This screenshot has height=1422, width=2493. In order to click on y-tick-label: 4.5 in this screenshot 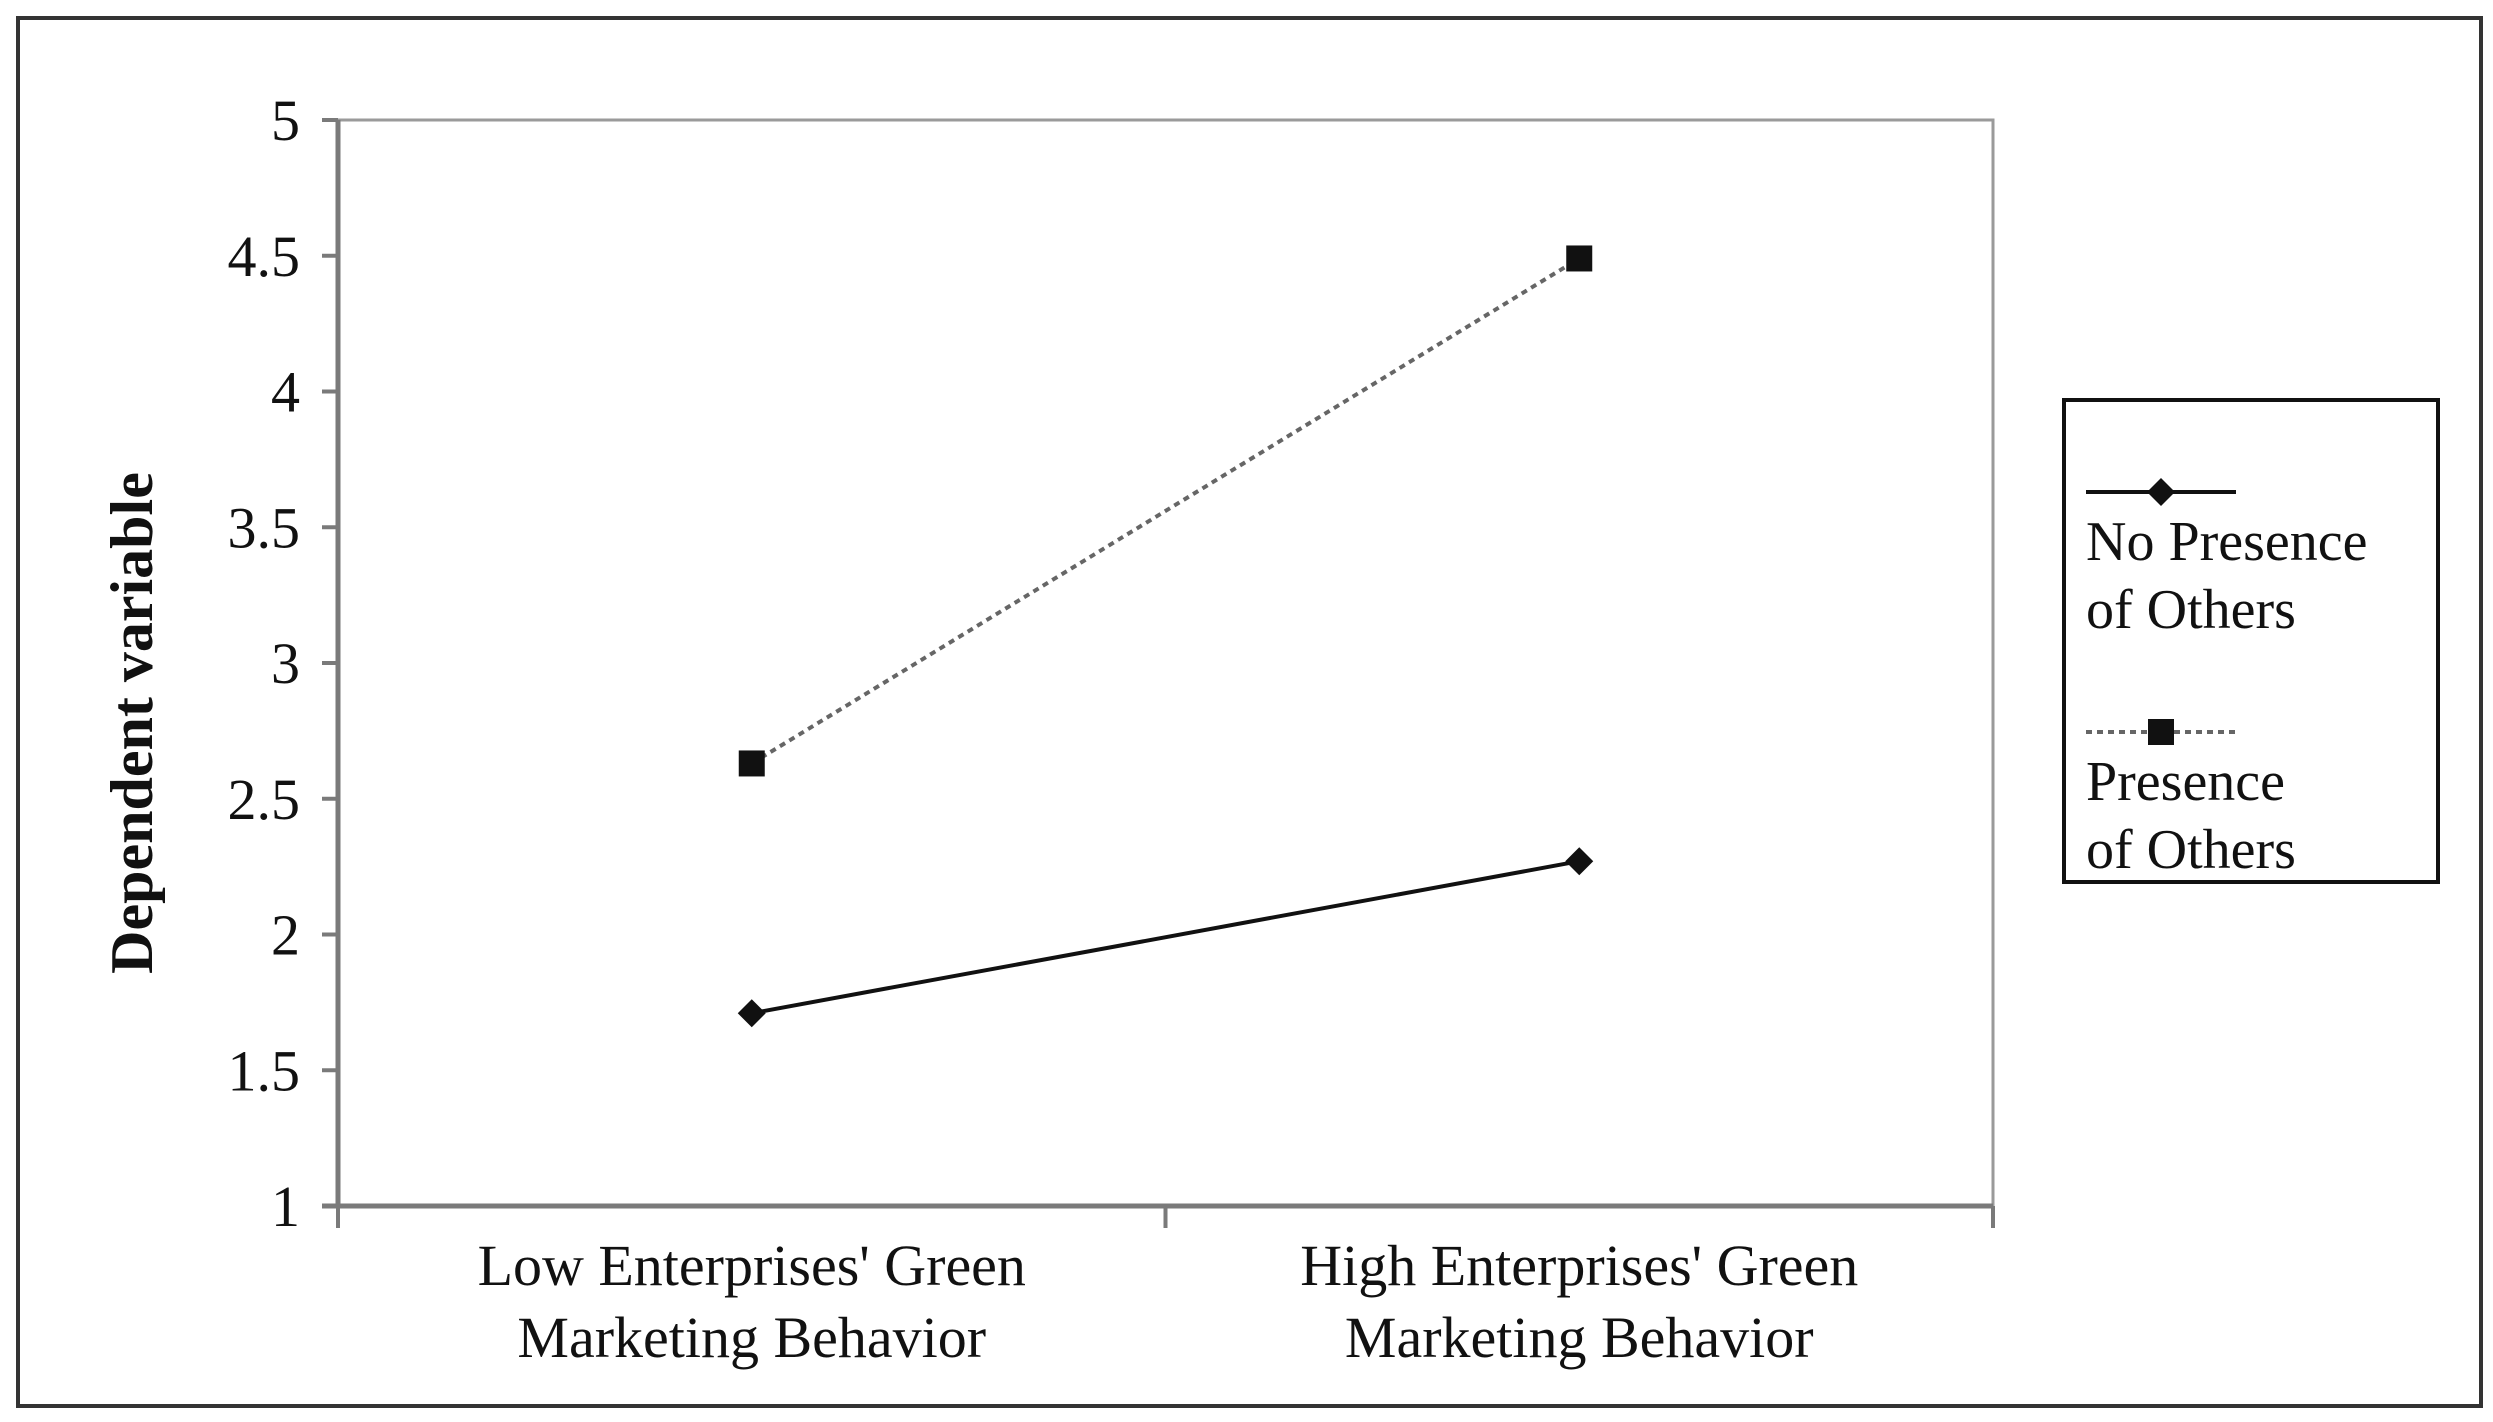, I will do `click(264, 256)`.